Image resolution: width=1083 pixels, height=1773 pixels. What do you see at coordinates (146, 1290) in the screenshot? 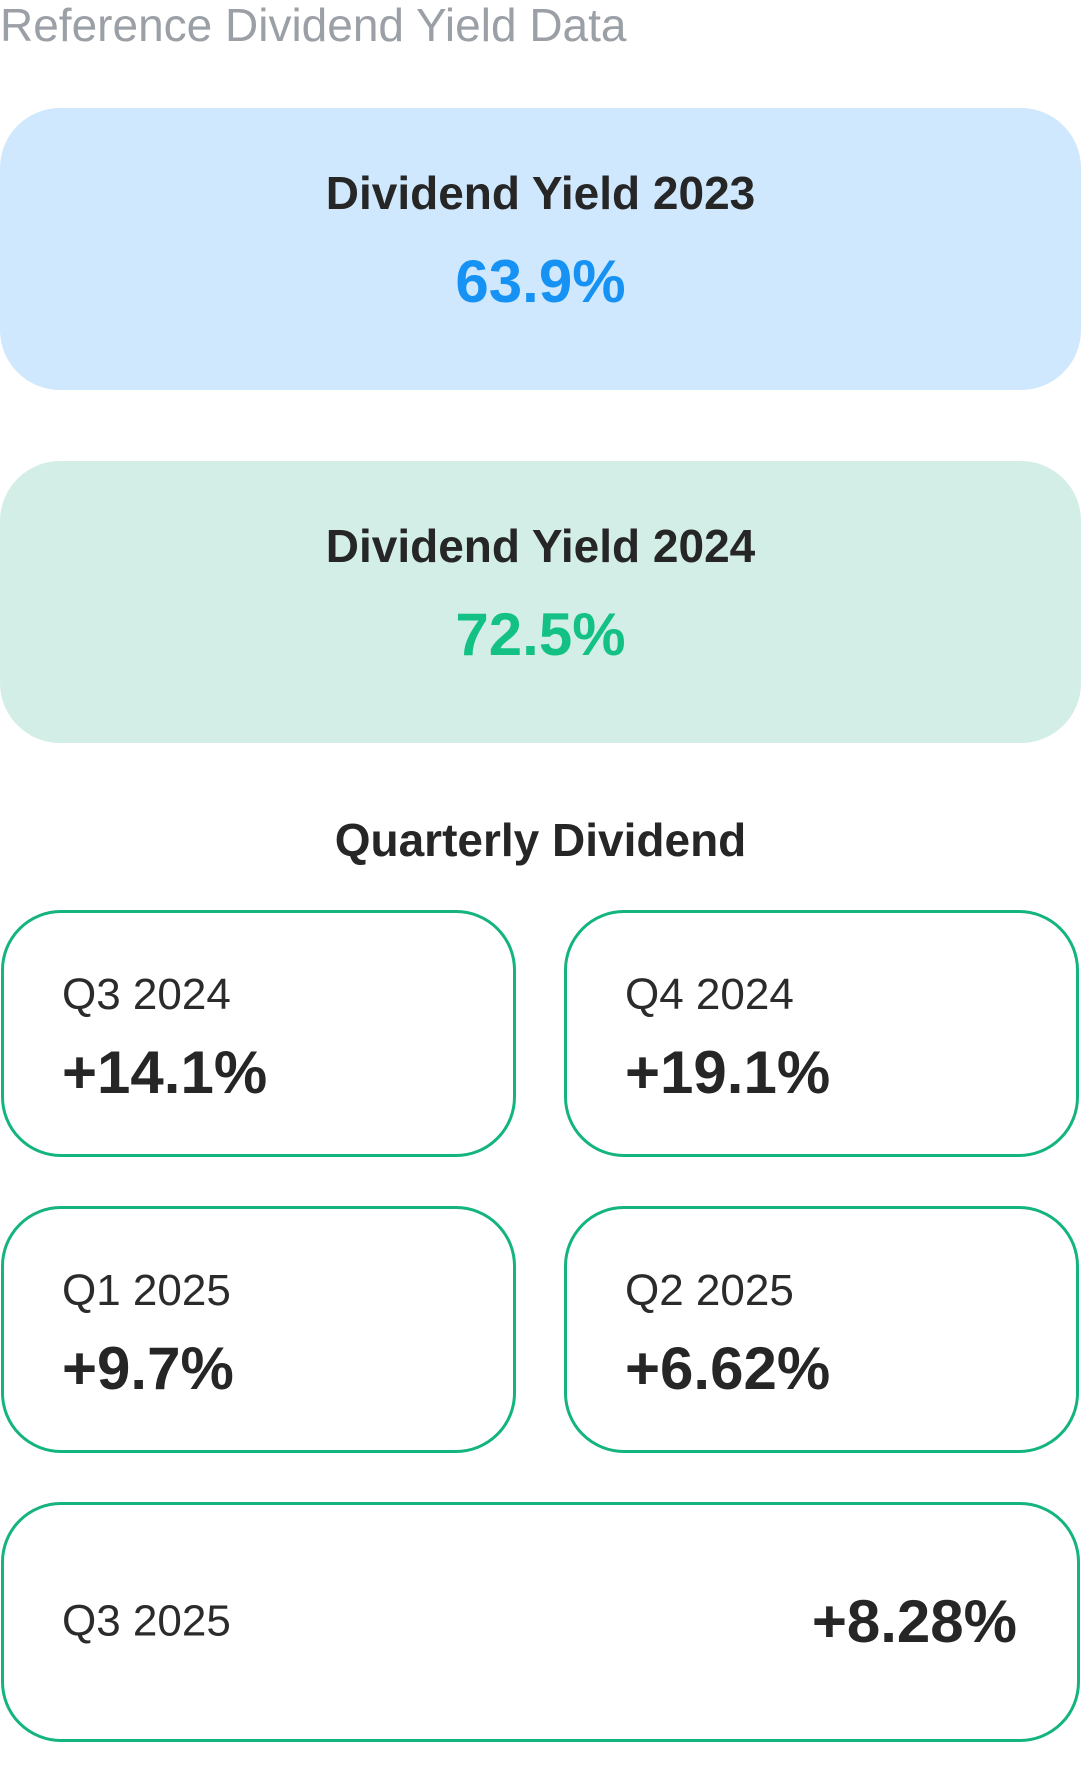
I see `quarter-label: Q1 2025` at bounding box center [146, 1290].